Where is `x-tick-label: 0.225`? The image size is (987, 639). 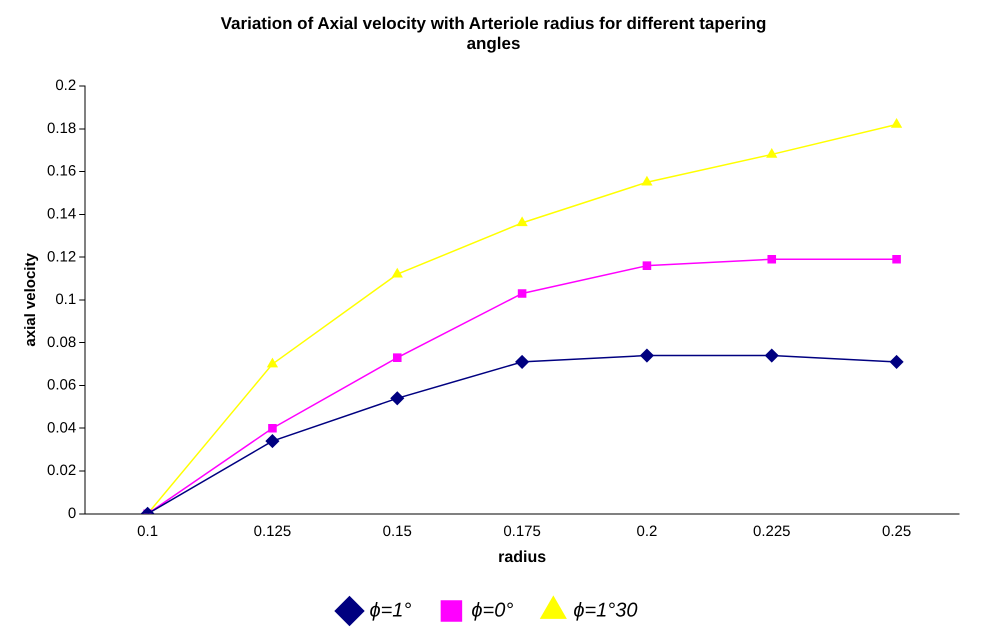 x-tick-label: 0.225 is located at coordinates (771, 531).